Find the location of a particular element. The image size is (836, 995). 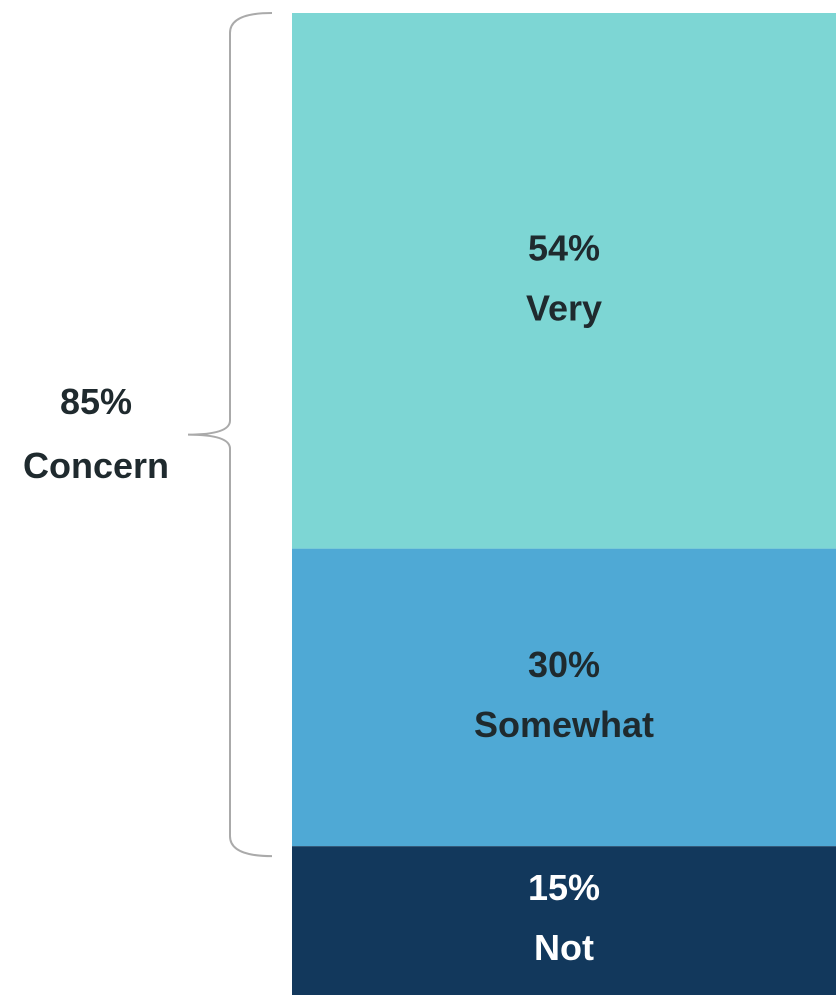

bracket is located at coordinates (230, 435).